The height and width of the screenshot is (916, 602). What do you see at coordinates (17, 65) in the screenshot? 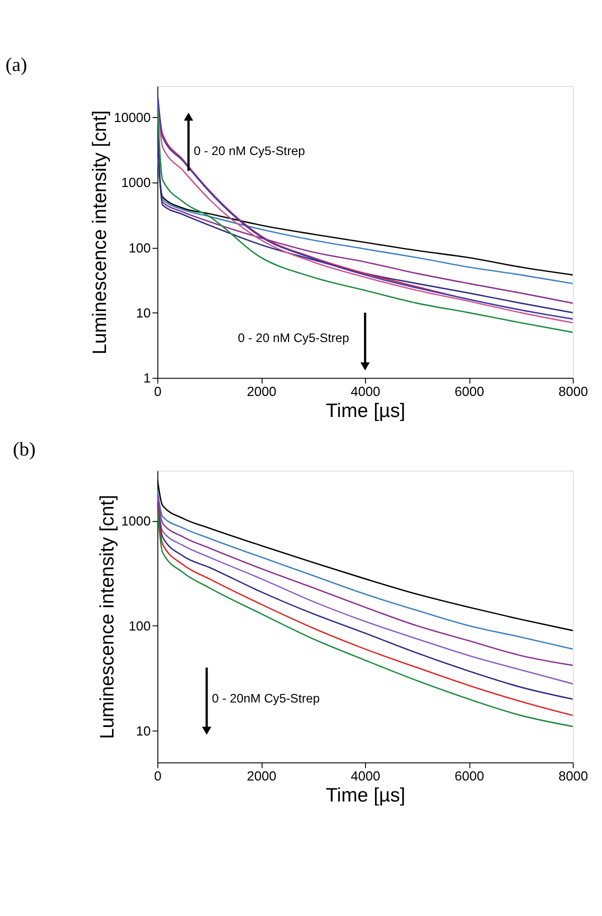
I see `chart-title: (a)` at bounding box center [17, 65].